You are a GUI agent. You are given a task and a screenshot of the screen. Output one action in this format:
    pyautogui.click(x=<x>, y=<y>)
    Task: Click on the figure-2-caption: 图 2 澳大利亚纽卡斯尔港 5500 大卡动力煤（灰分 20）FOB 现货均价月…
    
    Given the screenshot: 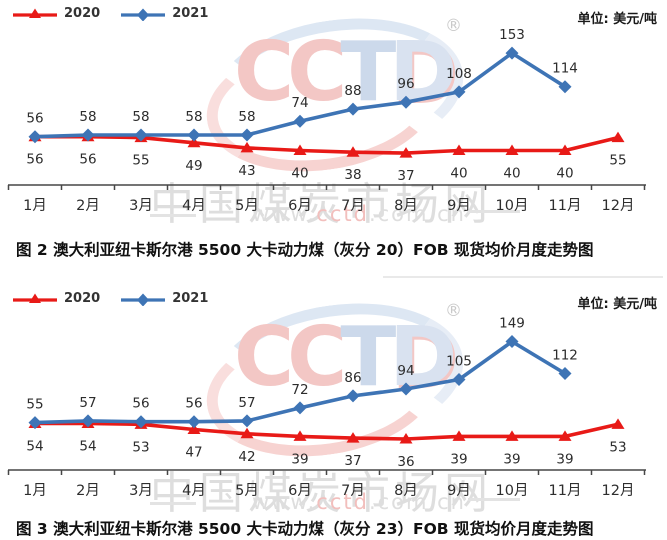 What is the action you would take?
    pyautogui.click(x=305, y=250)
    